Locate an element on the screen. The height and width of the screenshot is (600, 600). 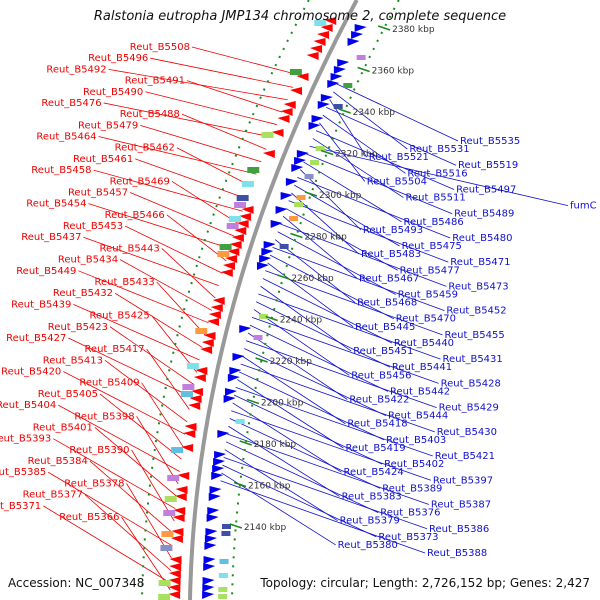
gene-label-left: Reut_B5437 is located at coordinates (51, 237).